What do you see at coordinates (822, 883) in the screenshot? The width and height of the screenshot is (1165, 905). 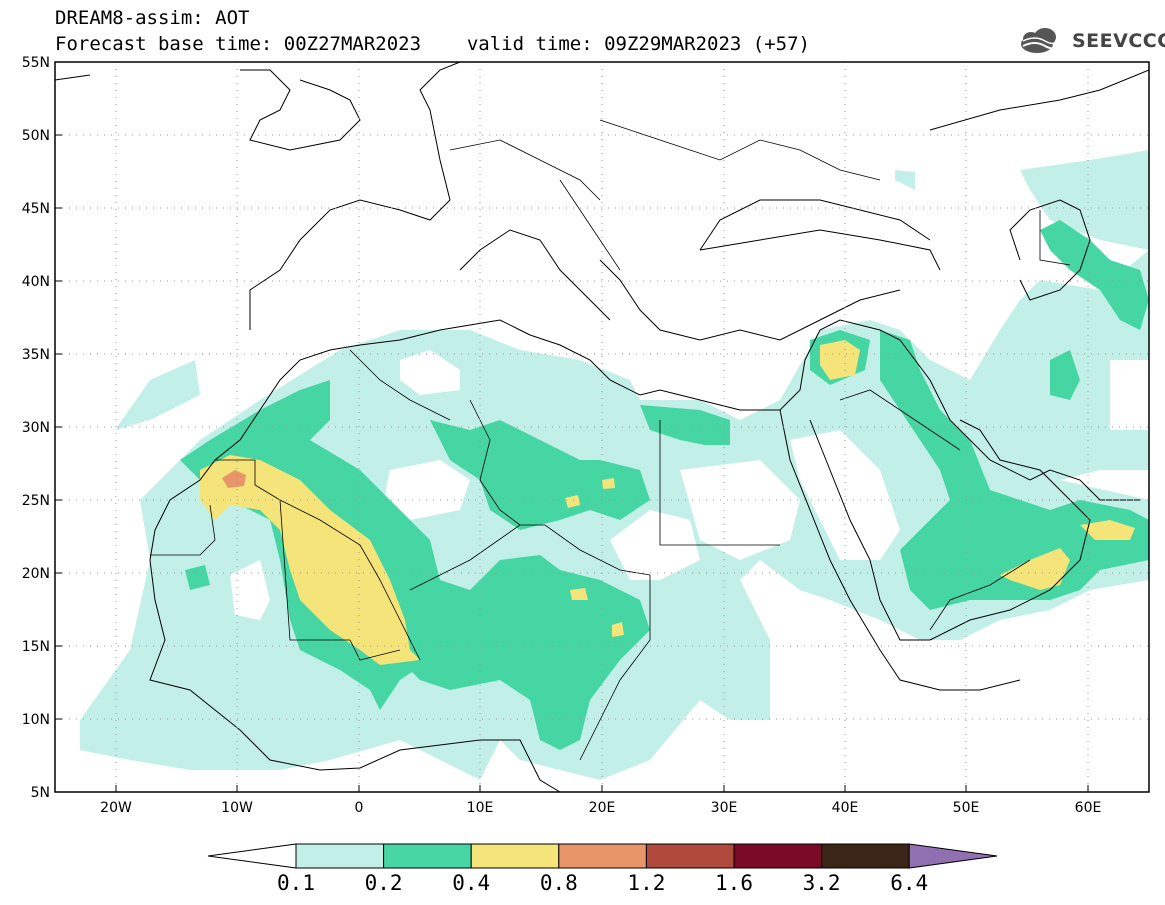 I see `colorbar-label: 3.2` at bounding box center [822, 883].